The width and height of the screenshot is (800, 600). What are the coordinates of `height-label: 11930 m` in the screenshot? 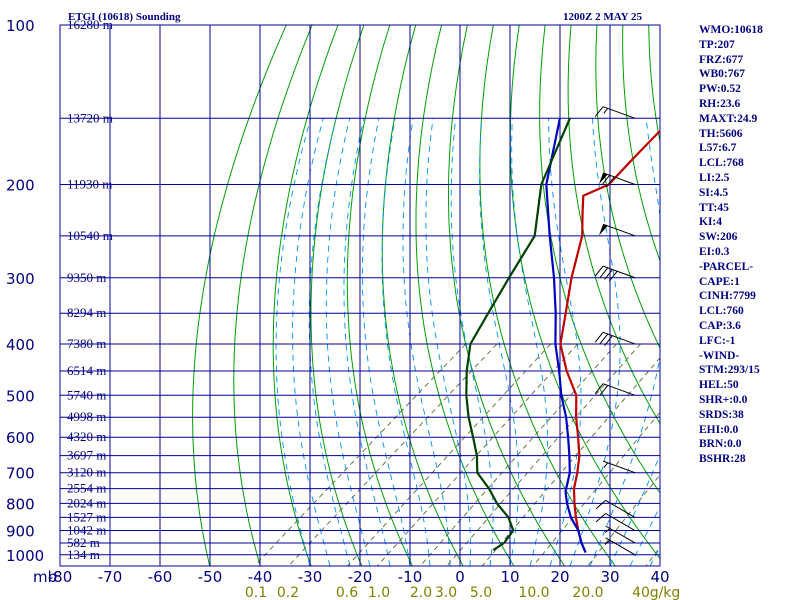 It's located at (89, 183).